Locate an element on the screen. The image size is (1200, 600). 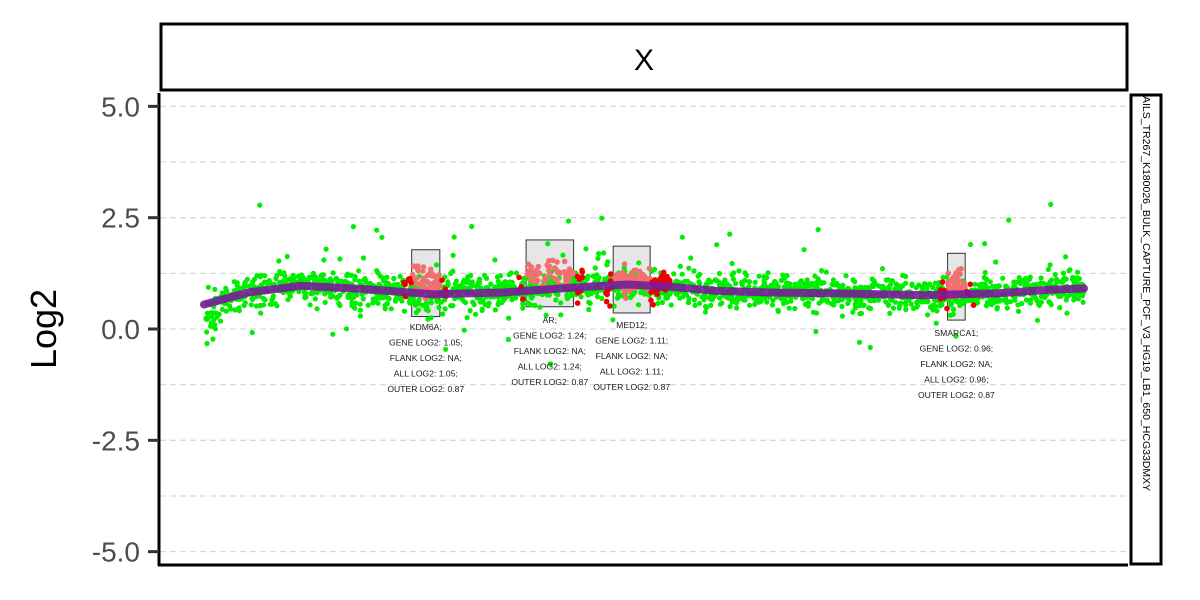
gene-annotation-line: MED12; is located at coordinates (631, 325).